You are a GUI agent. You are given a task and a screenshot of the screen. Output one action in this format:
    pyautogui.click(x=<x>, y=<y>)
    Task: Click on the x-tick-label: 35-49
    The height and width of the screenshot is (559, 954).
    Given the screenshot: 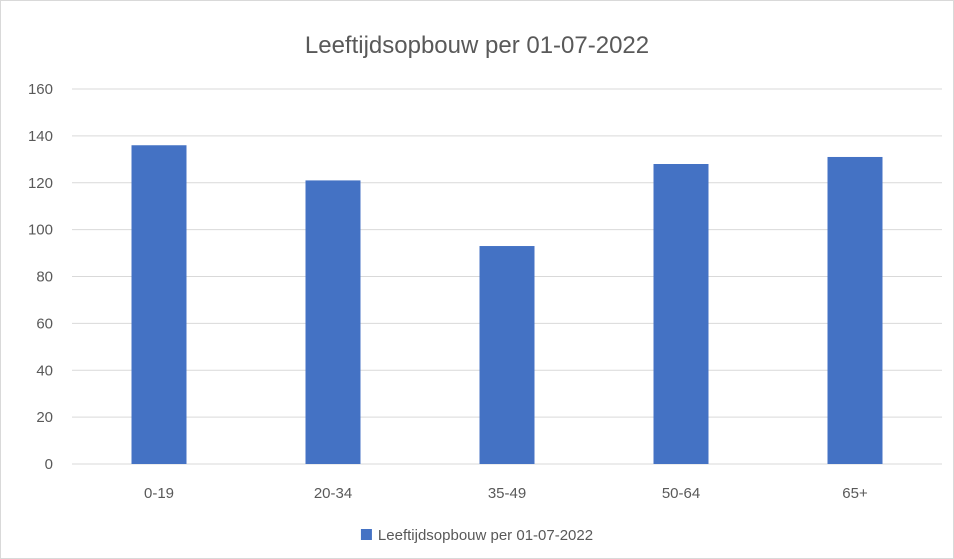 What is the action you would take?
    pyautogui.click(x=507, y=493)
    